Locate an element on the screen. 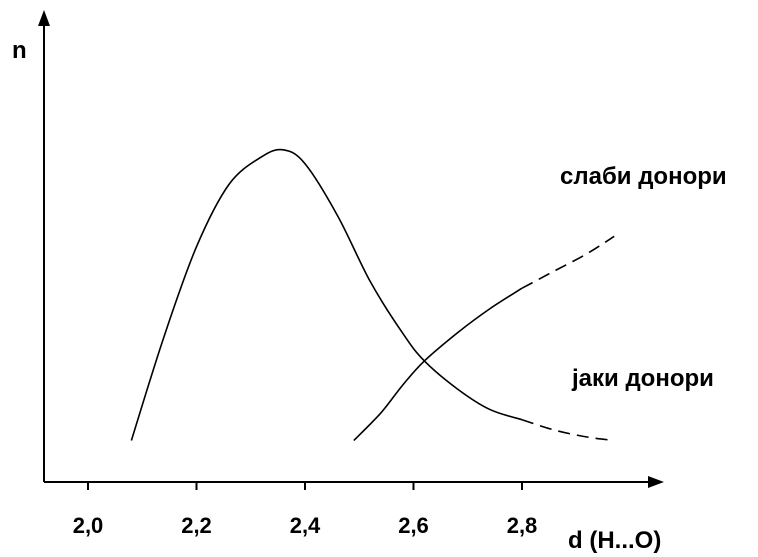 The width and height of the screenshot is (758, 557). x-tick-label: 2,6 is located at coordinates (413, 525).